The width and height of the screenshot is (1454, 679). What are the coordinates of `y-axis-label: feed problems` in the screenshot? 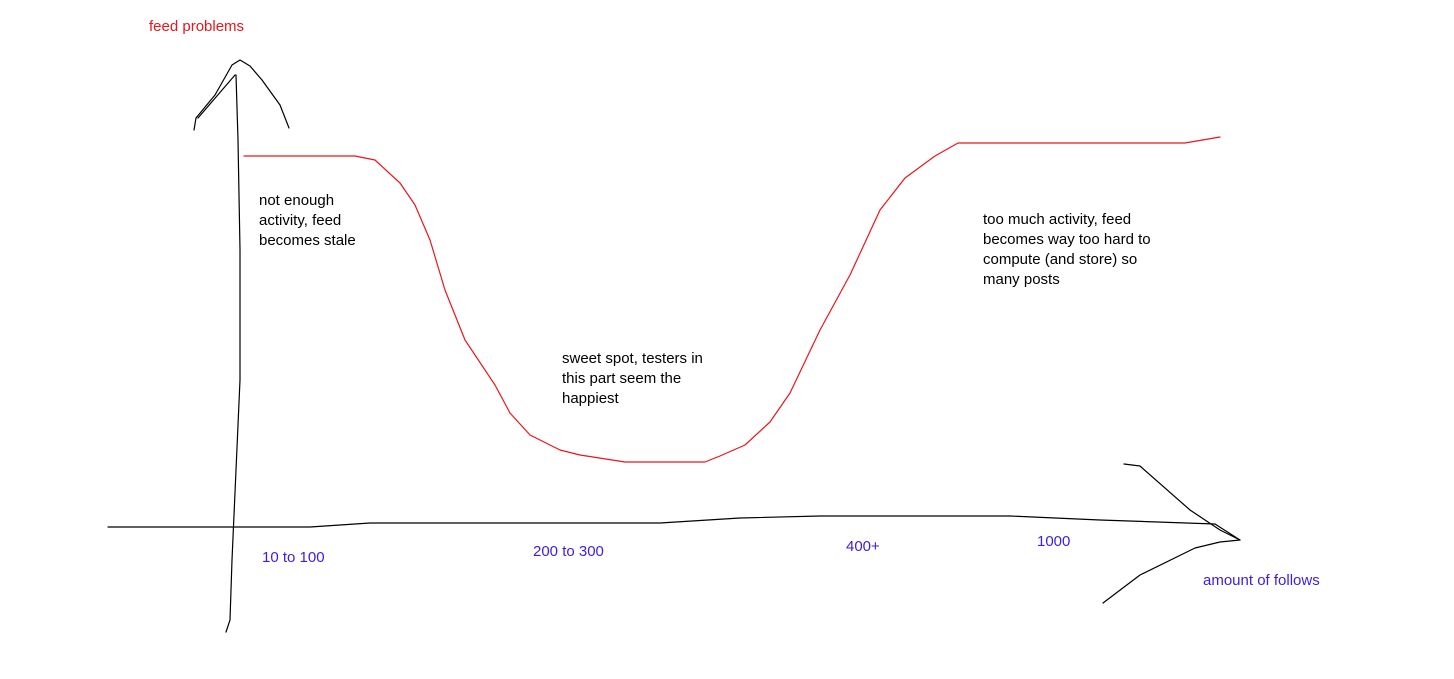 It's located at (196, 26).